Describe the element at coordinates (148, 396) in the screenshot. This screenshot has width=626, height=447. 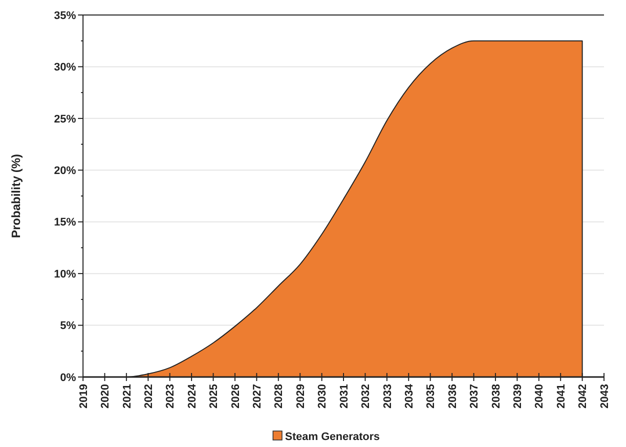
I see `x-tick-label: 2022` at that location.